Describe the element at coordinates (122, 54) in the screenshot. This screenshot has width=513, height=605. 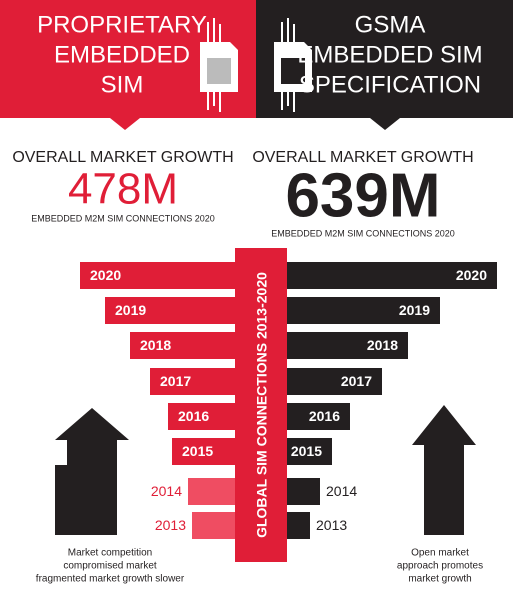
I see `header-title: EMBEDDED` at that location.